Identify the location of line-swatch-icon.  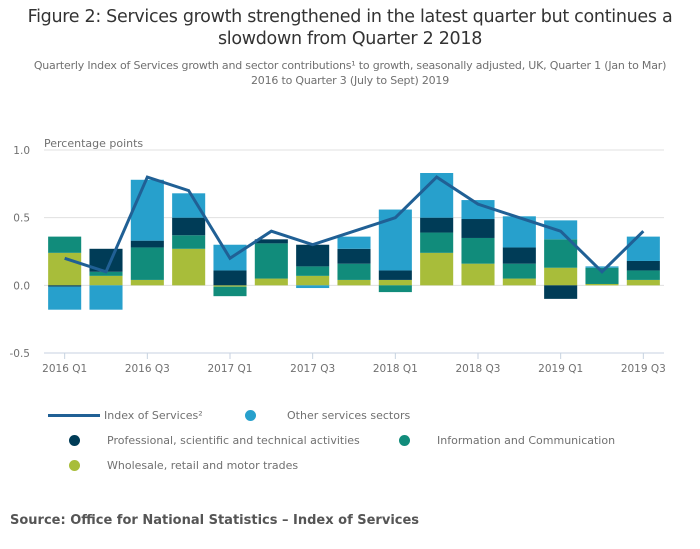
(74, 415).